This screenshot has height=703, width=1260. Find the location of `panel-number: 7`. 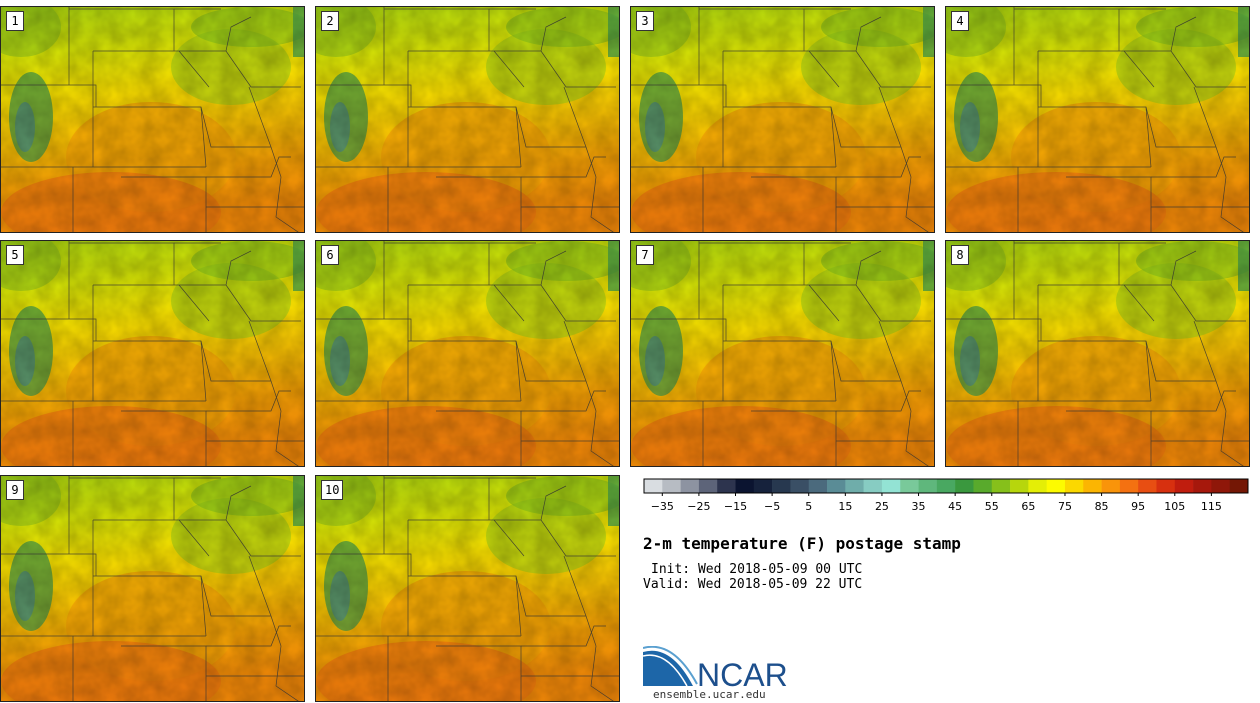

panel-number: 7 is located at coordinates (645, 255).